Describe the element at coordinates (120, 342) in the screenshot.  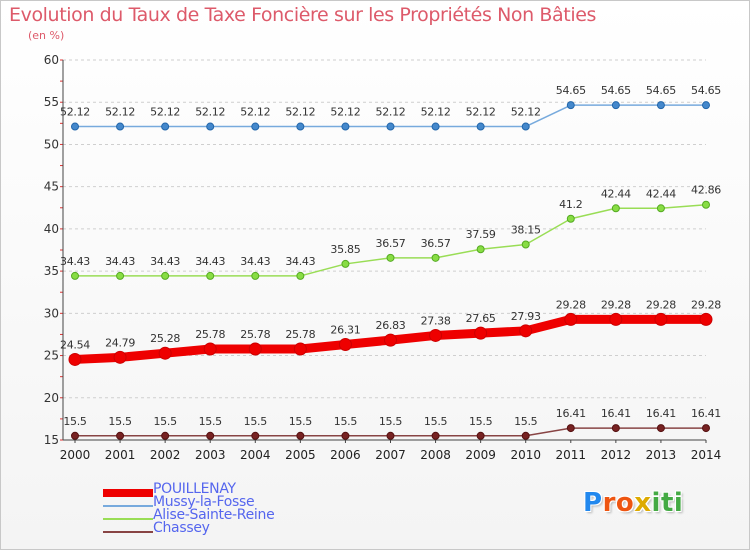
I see `data-label: 24.79` at that location.